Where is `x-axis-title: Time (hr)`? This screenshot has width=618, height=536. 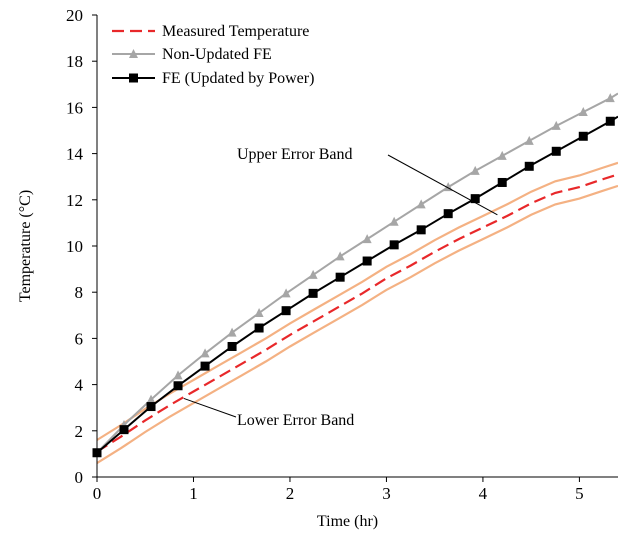
x-axis-title: Time (hr) is located at coordinates (347, 521).